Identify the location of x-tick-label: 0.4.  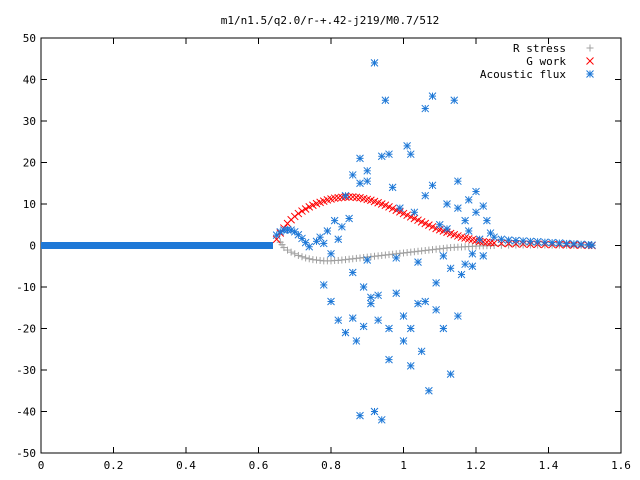
(186, 465).